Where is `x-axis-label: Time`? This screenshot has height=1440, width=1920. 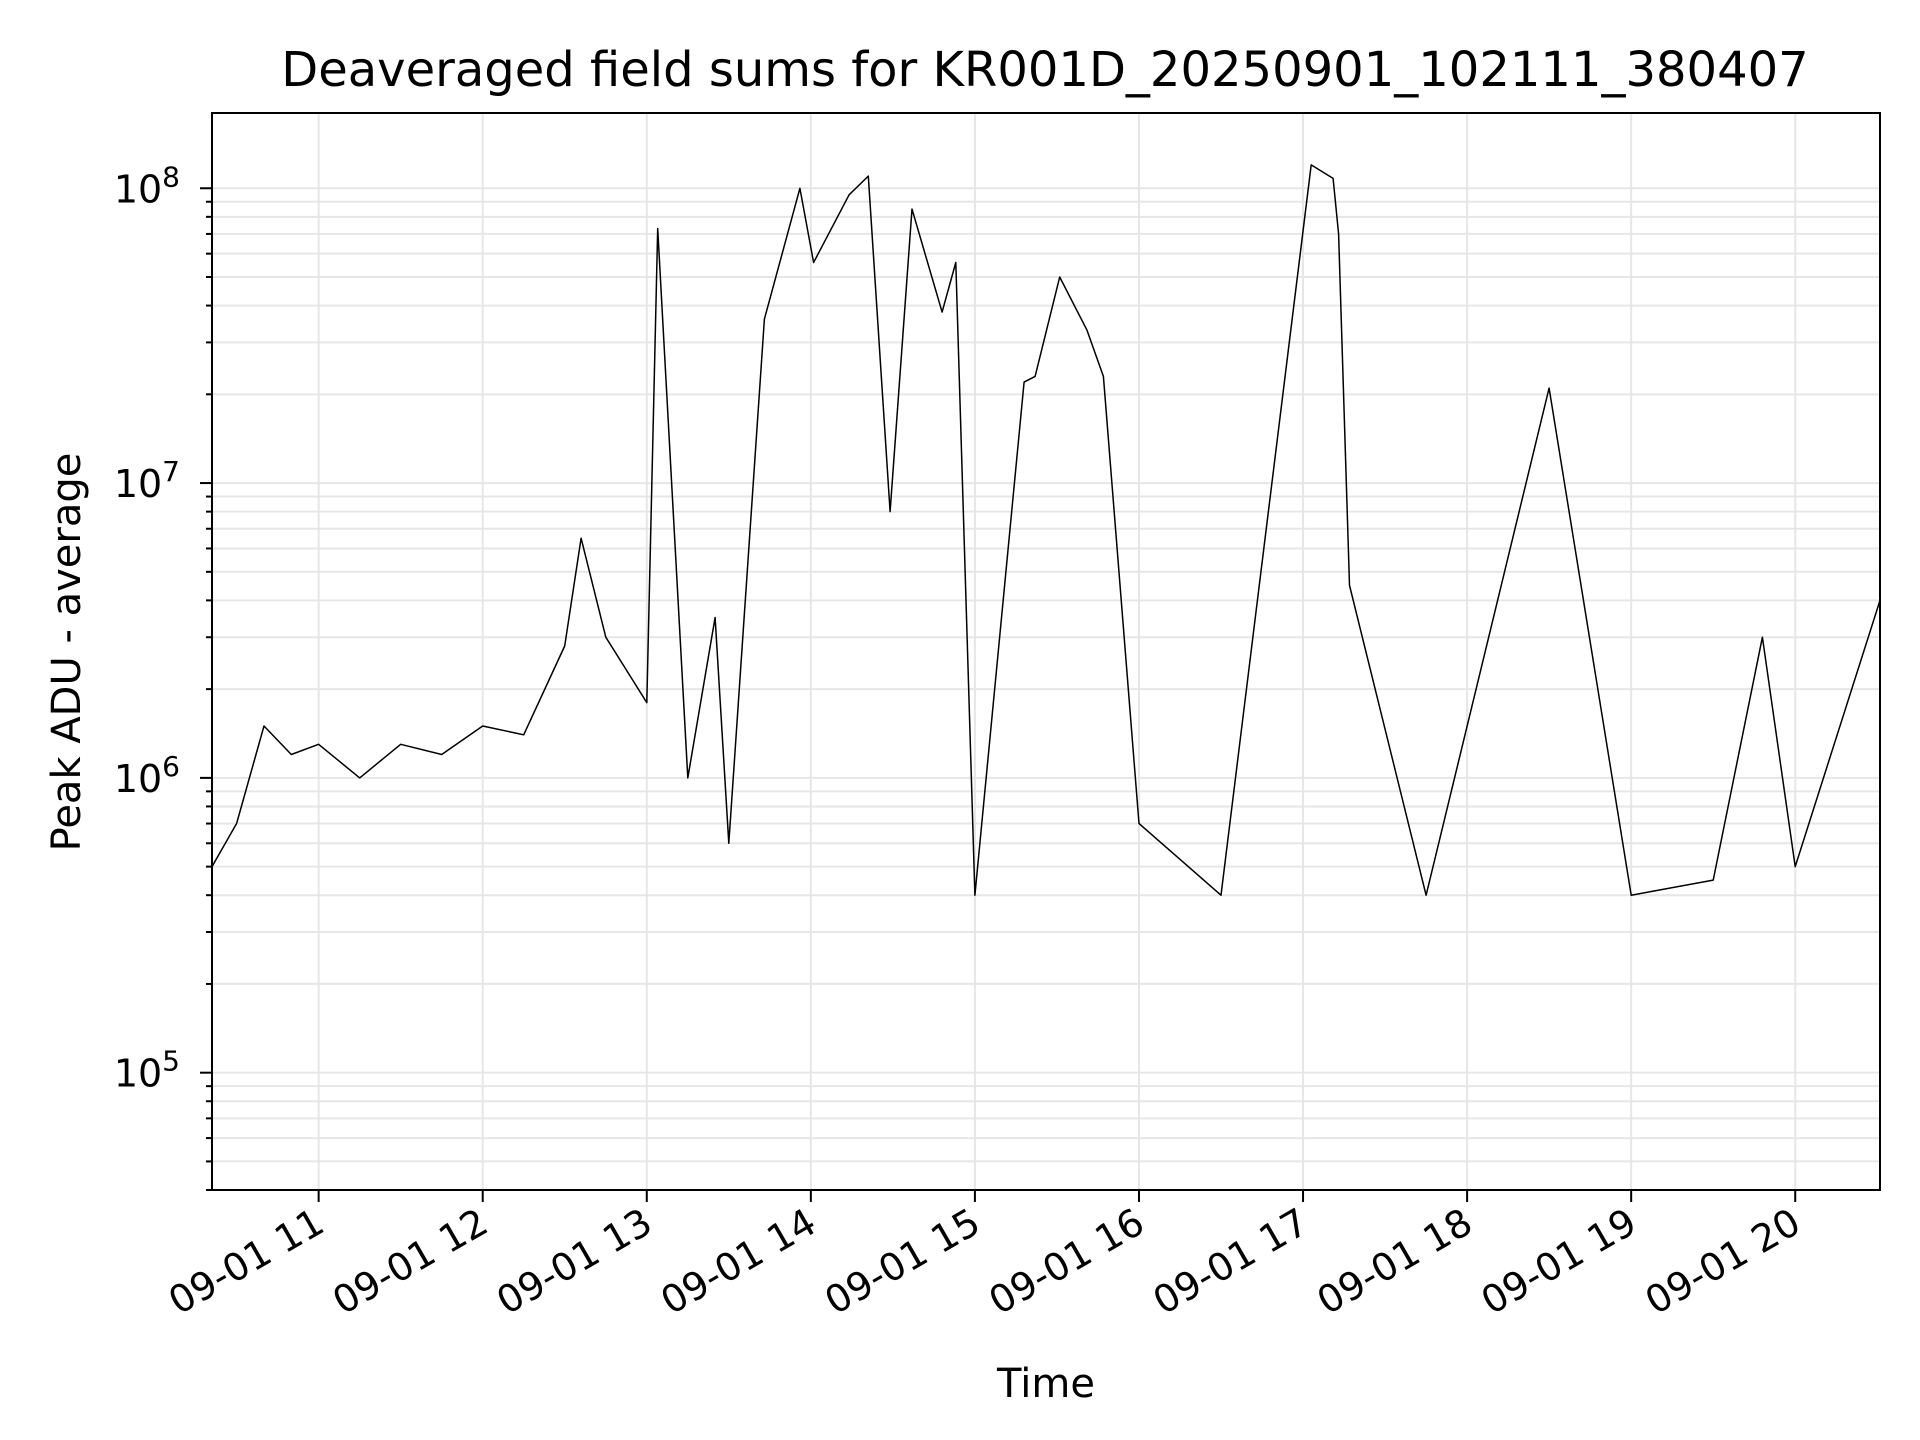 x-axis-label: Time is located at coordinates (1045, 1384).